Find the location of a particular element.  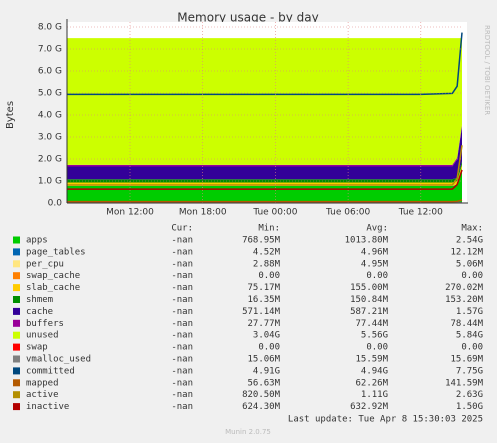

legend-stat: 4.91G is located at coordinates (266, 371).